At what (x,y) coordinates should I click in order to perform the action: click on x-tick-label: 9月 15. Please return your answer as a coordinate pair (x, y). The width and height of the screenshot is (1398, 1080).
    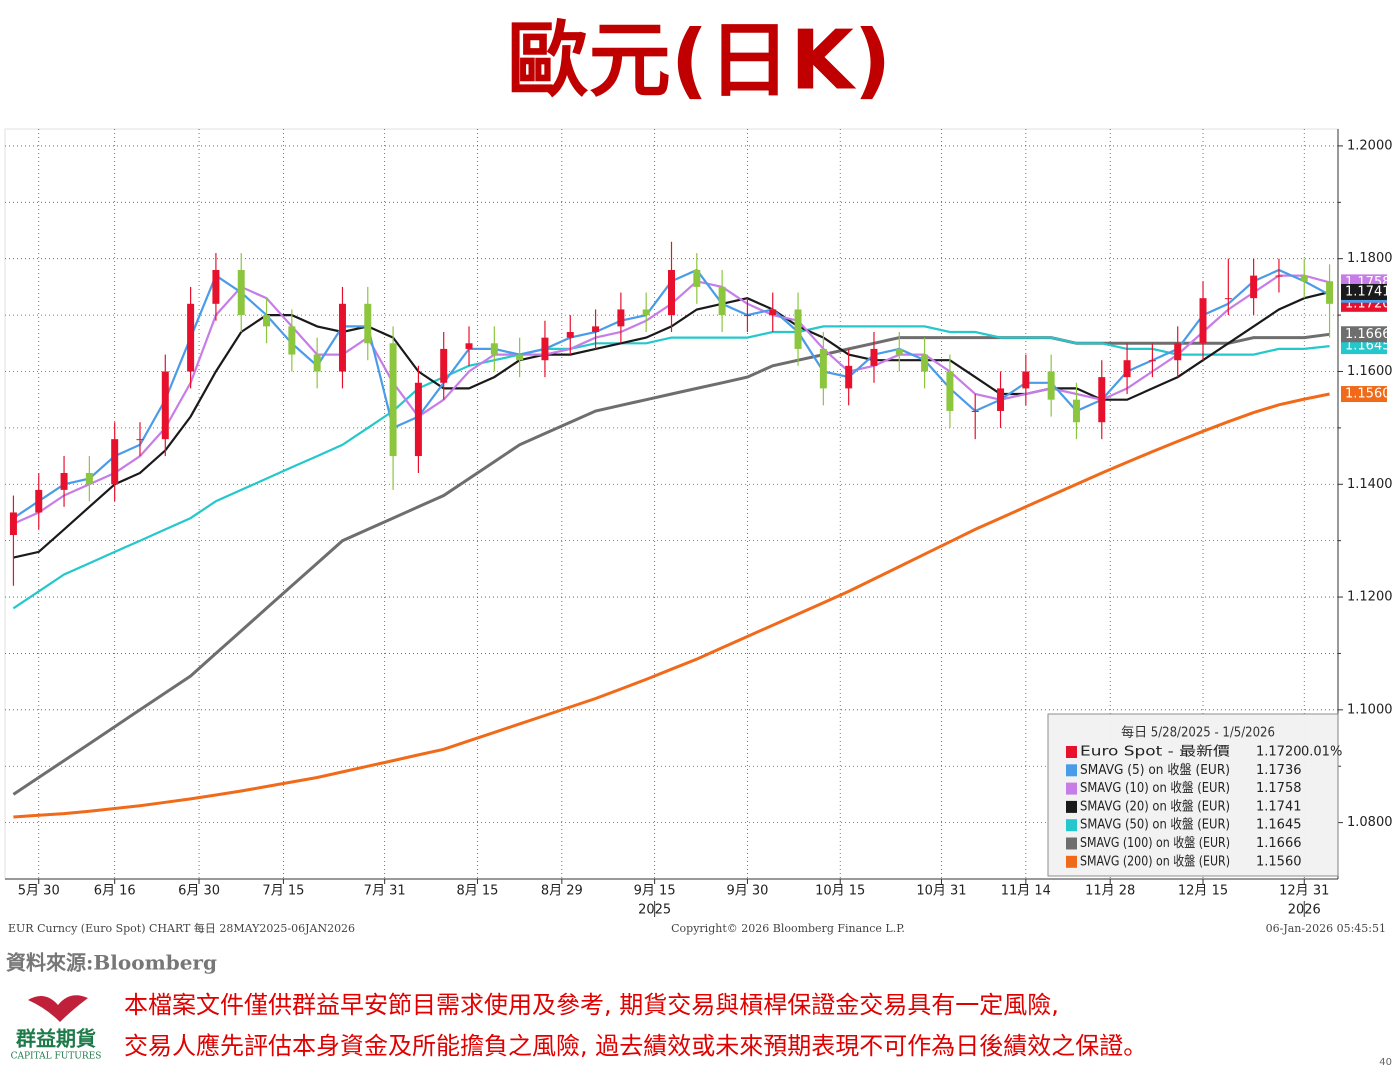
    Looking at the image, I should click on (655, 891).